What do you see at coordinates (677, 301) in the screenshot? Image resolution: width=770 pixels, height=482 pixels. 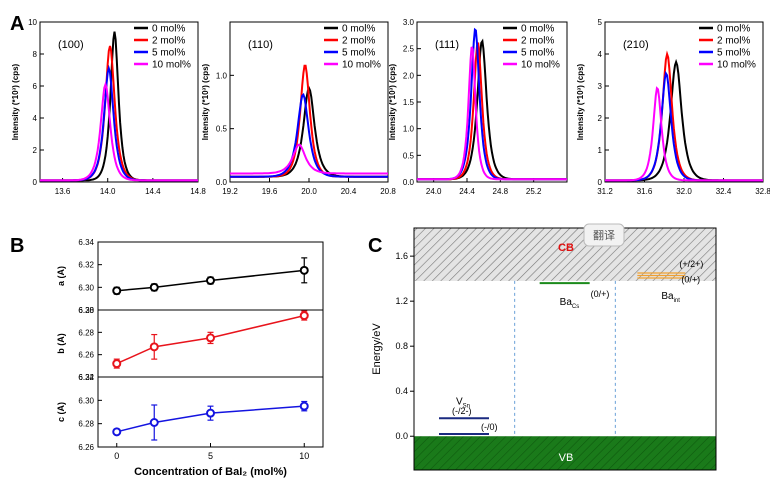 I see `defect-label-sub: int` at bounding box center [677, 301].